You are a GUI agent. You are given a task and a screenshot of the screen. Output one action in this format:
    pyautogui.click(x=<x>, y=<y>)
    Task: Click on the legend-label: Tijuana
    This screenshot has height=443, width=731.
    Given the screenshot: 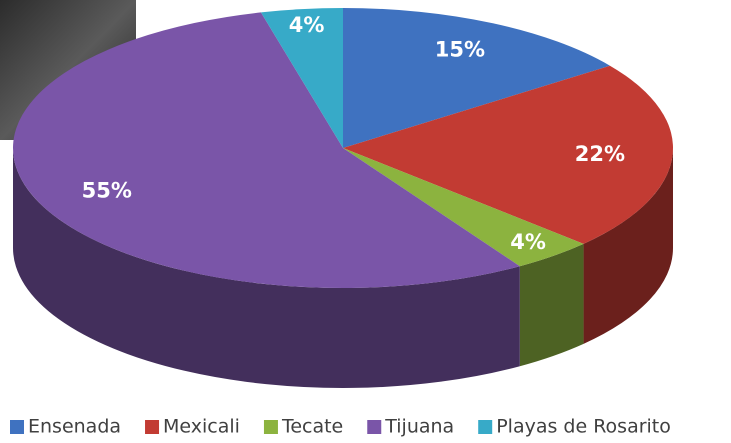 What is the action you would take?
    pyautogui.click(x=419, y=427)
    